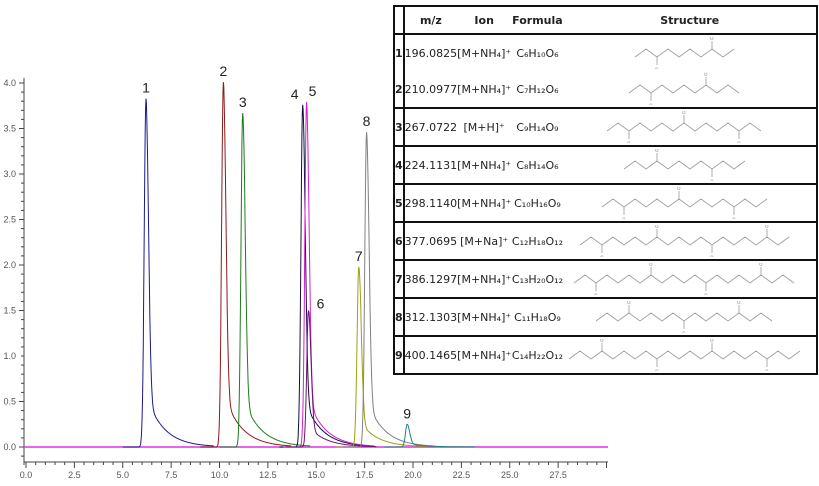 The width and height of the screenshot is (819, 486). I want to click on formula-cell: C₉H₁₄O₉, so click(537, 126).